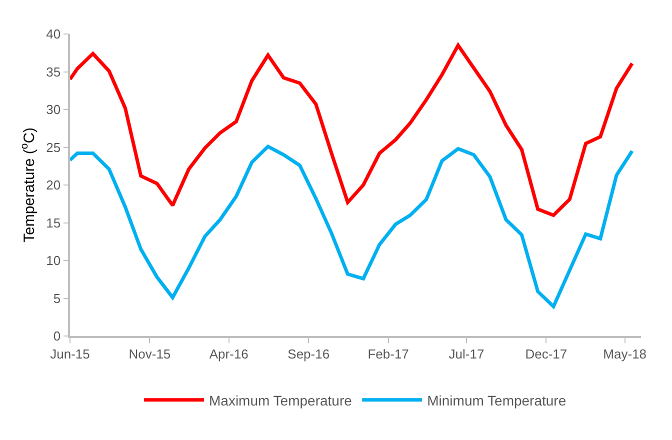 The image size is (672, 440). I want to click on x-tick-label: Dec-17, so click(546, 354).